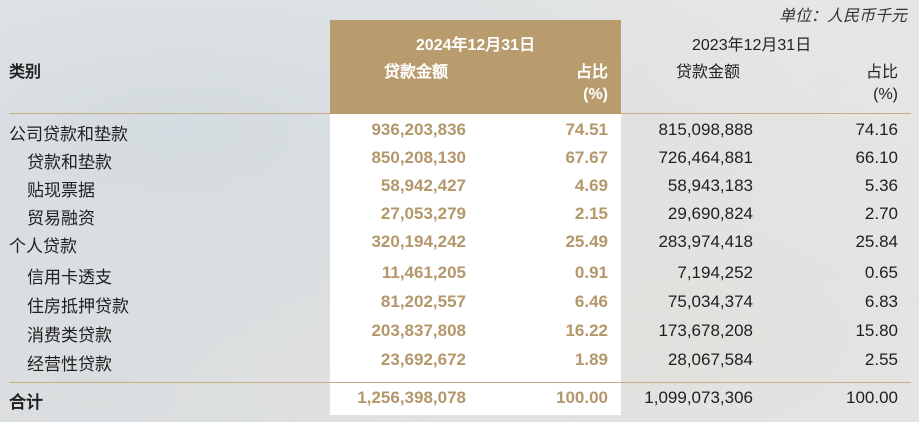 The height and width of the screenshot is (422, 919). What do you see at coordinates (475, 66) in the screenshot?
I see `highlight-2024-header-band` at bounding box center [475, 66].